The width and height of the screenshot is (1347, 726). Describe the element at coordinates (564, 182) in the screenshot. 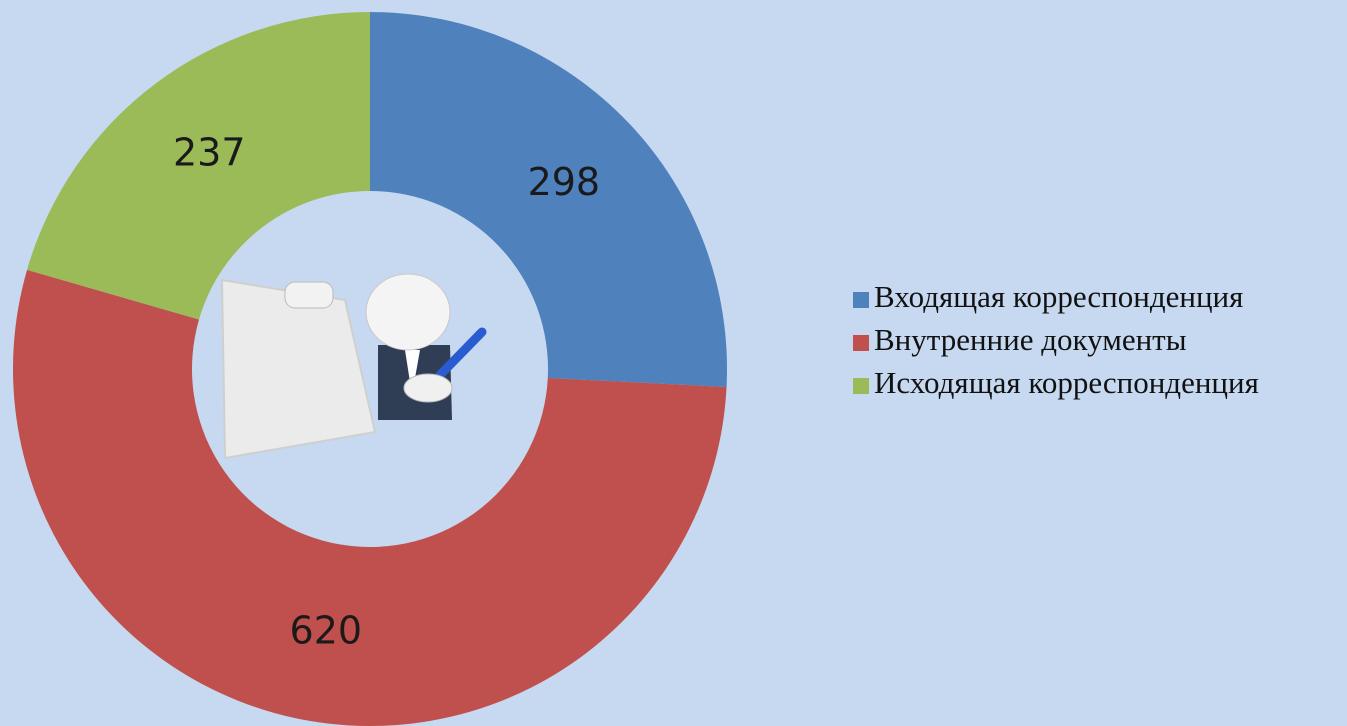

I see `data-label: 298` at that location.